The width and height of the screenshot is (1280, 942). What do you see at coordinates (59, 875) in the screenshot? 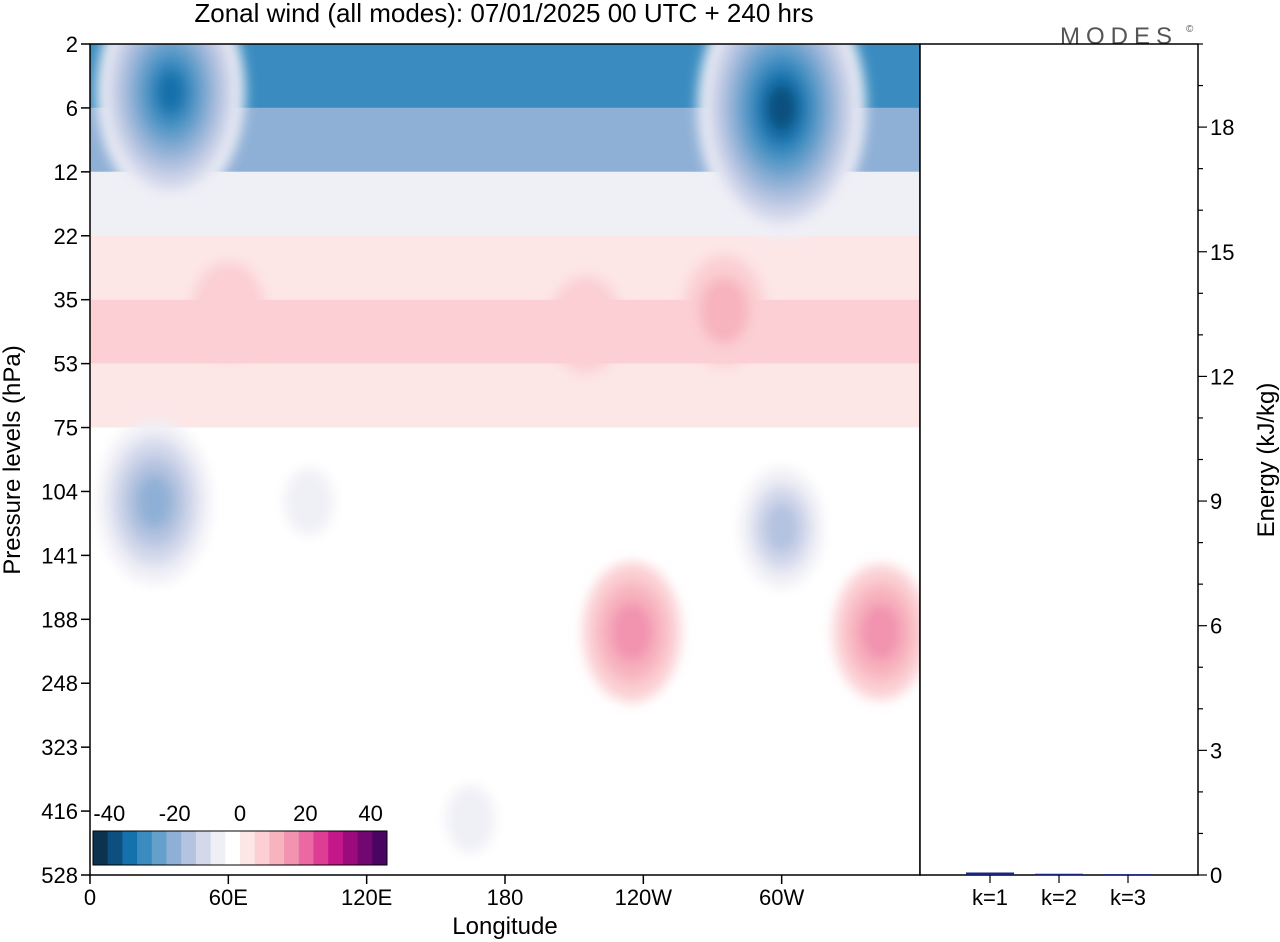
I see `pressure-tick-label: 528` at bounding box center [59, 875].